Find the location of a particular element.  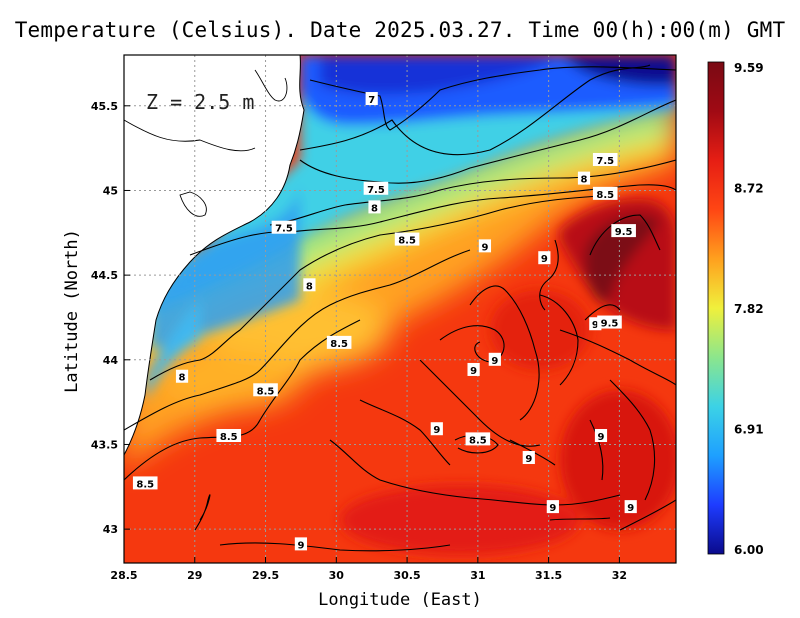

y-tick-label: 43.5 is located at coordinates (104, 444).